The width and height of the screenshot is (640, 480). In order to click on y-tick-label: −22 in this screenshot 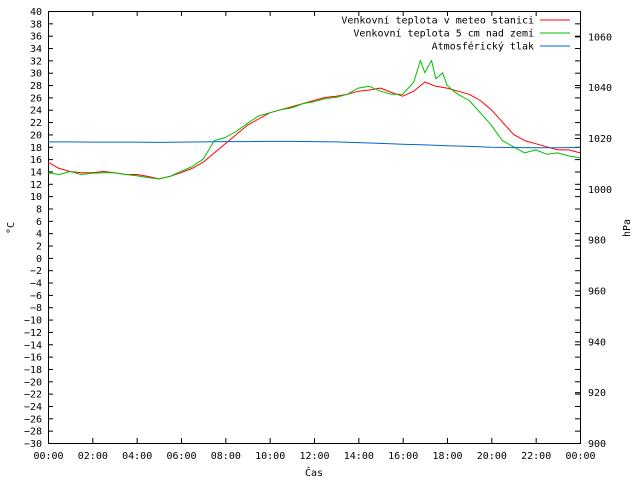, I will do `click(33, 395)`.